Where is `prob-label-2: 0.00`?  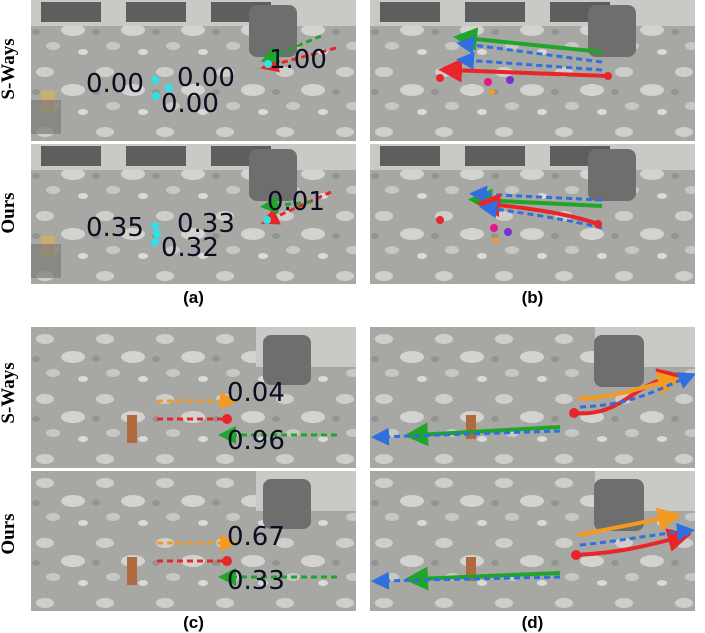 prob-label-2: 0.00 is located at coordinates (206, 78).